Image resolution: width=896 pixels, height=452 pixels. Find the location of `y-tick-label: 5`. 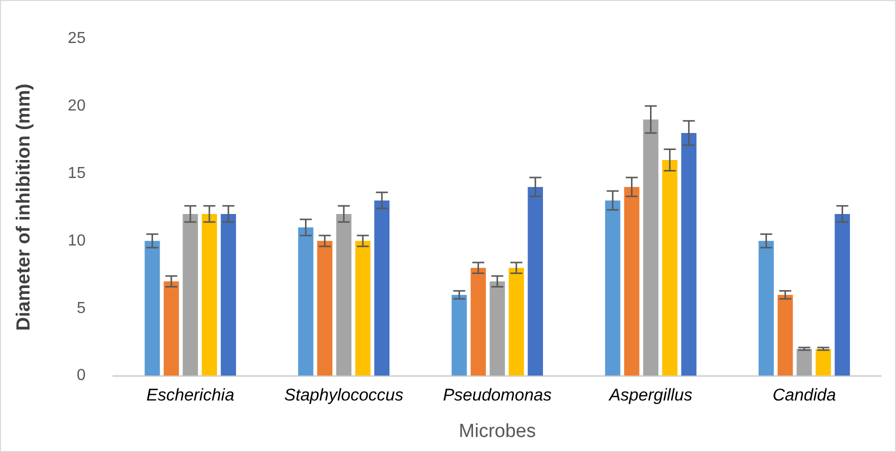

y-tick-label: 5 is located at coordinates (81, 308).